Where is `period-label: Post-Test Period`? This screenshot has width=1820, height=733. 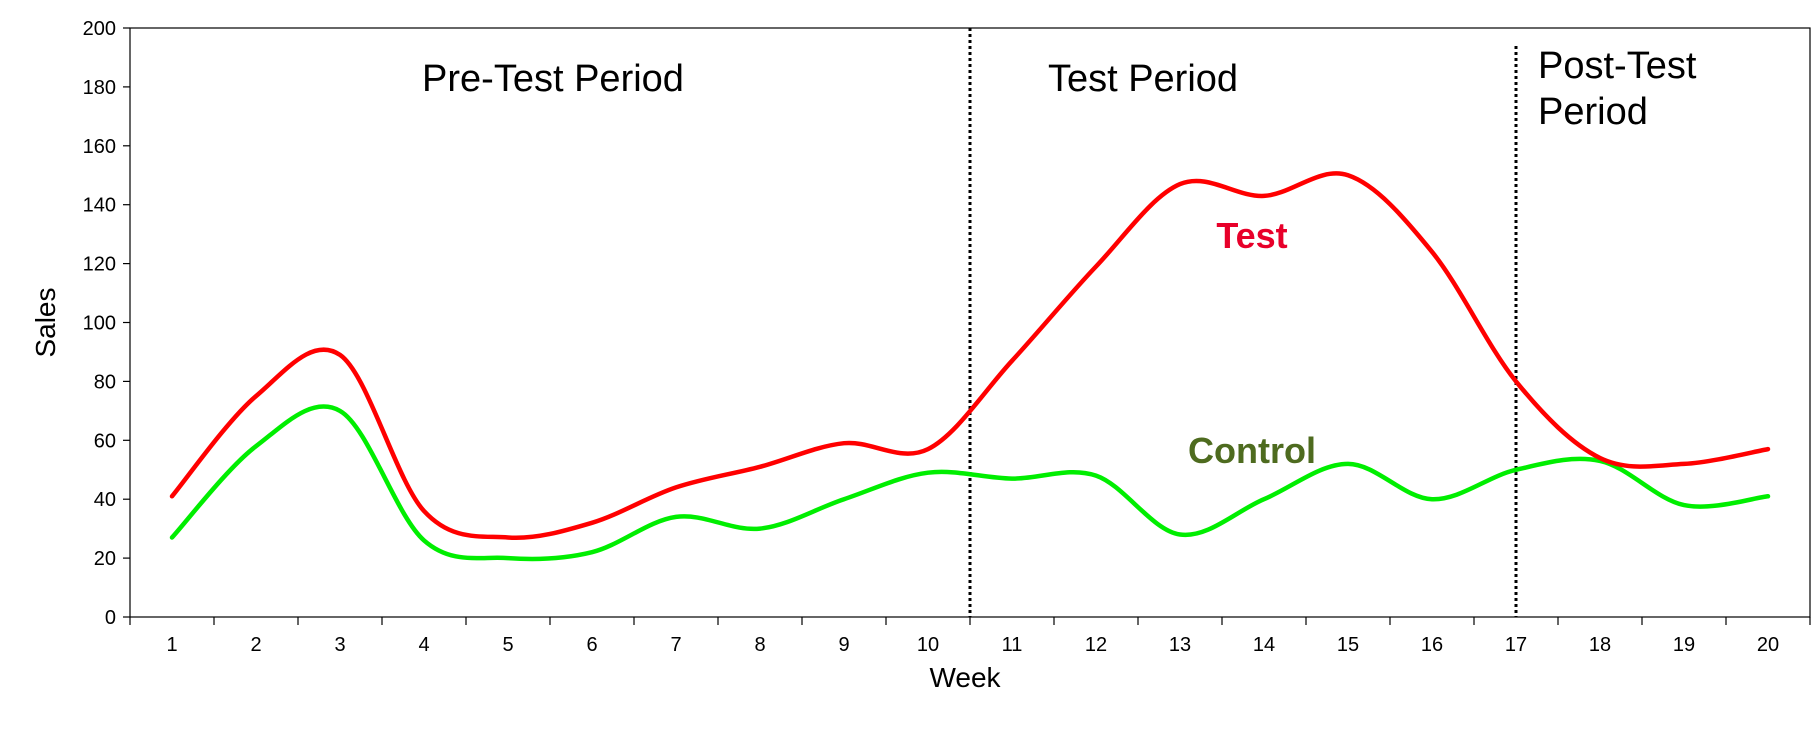
period-label: Post-Test Period is located at coordinates (1617, 89).